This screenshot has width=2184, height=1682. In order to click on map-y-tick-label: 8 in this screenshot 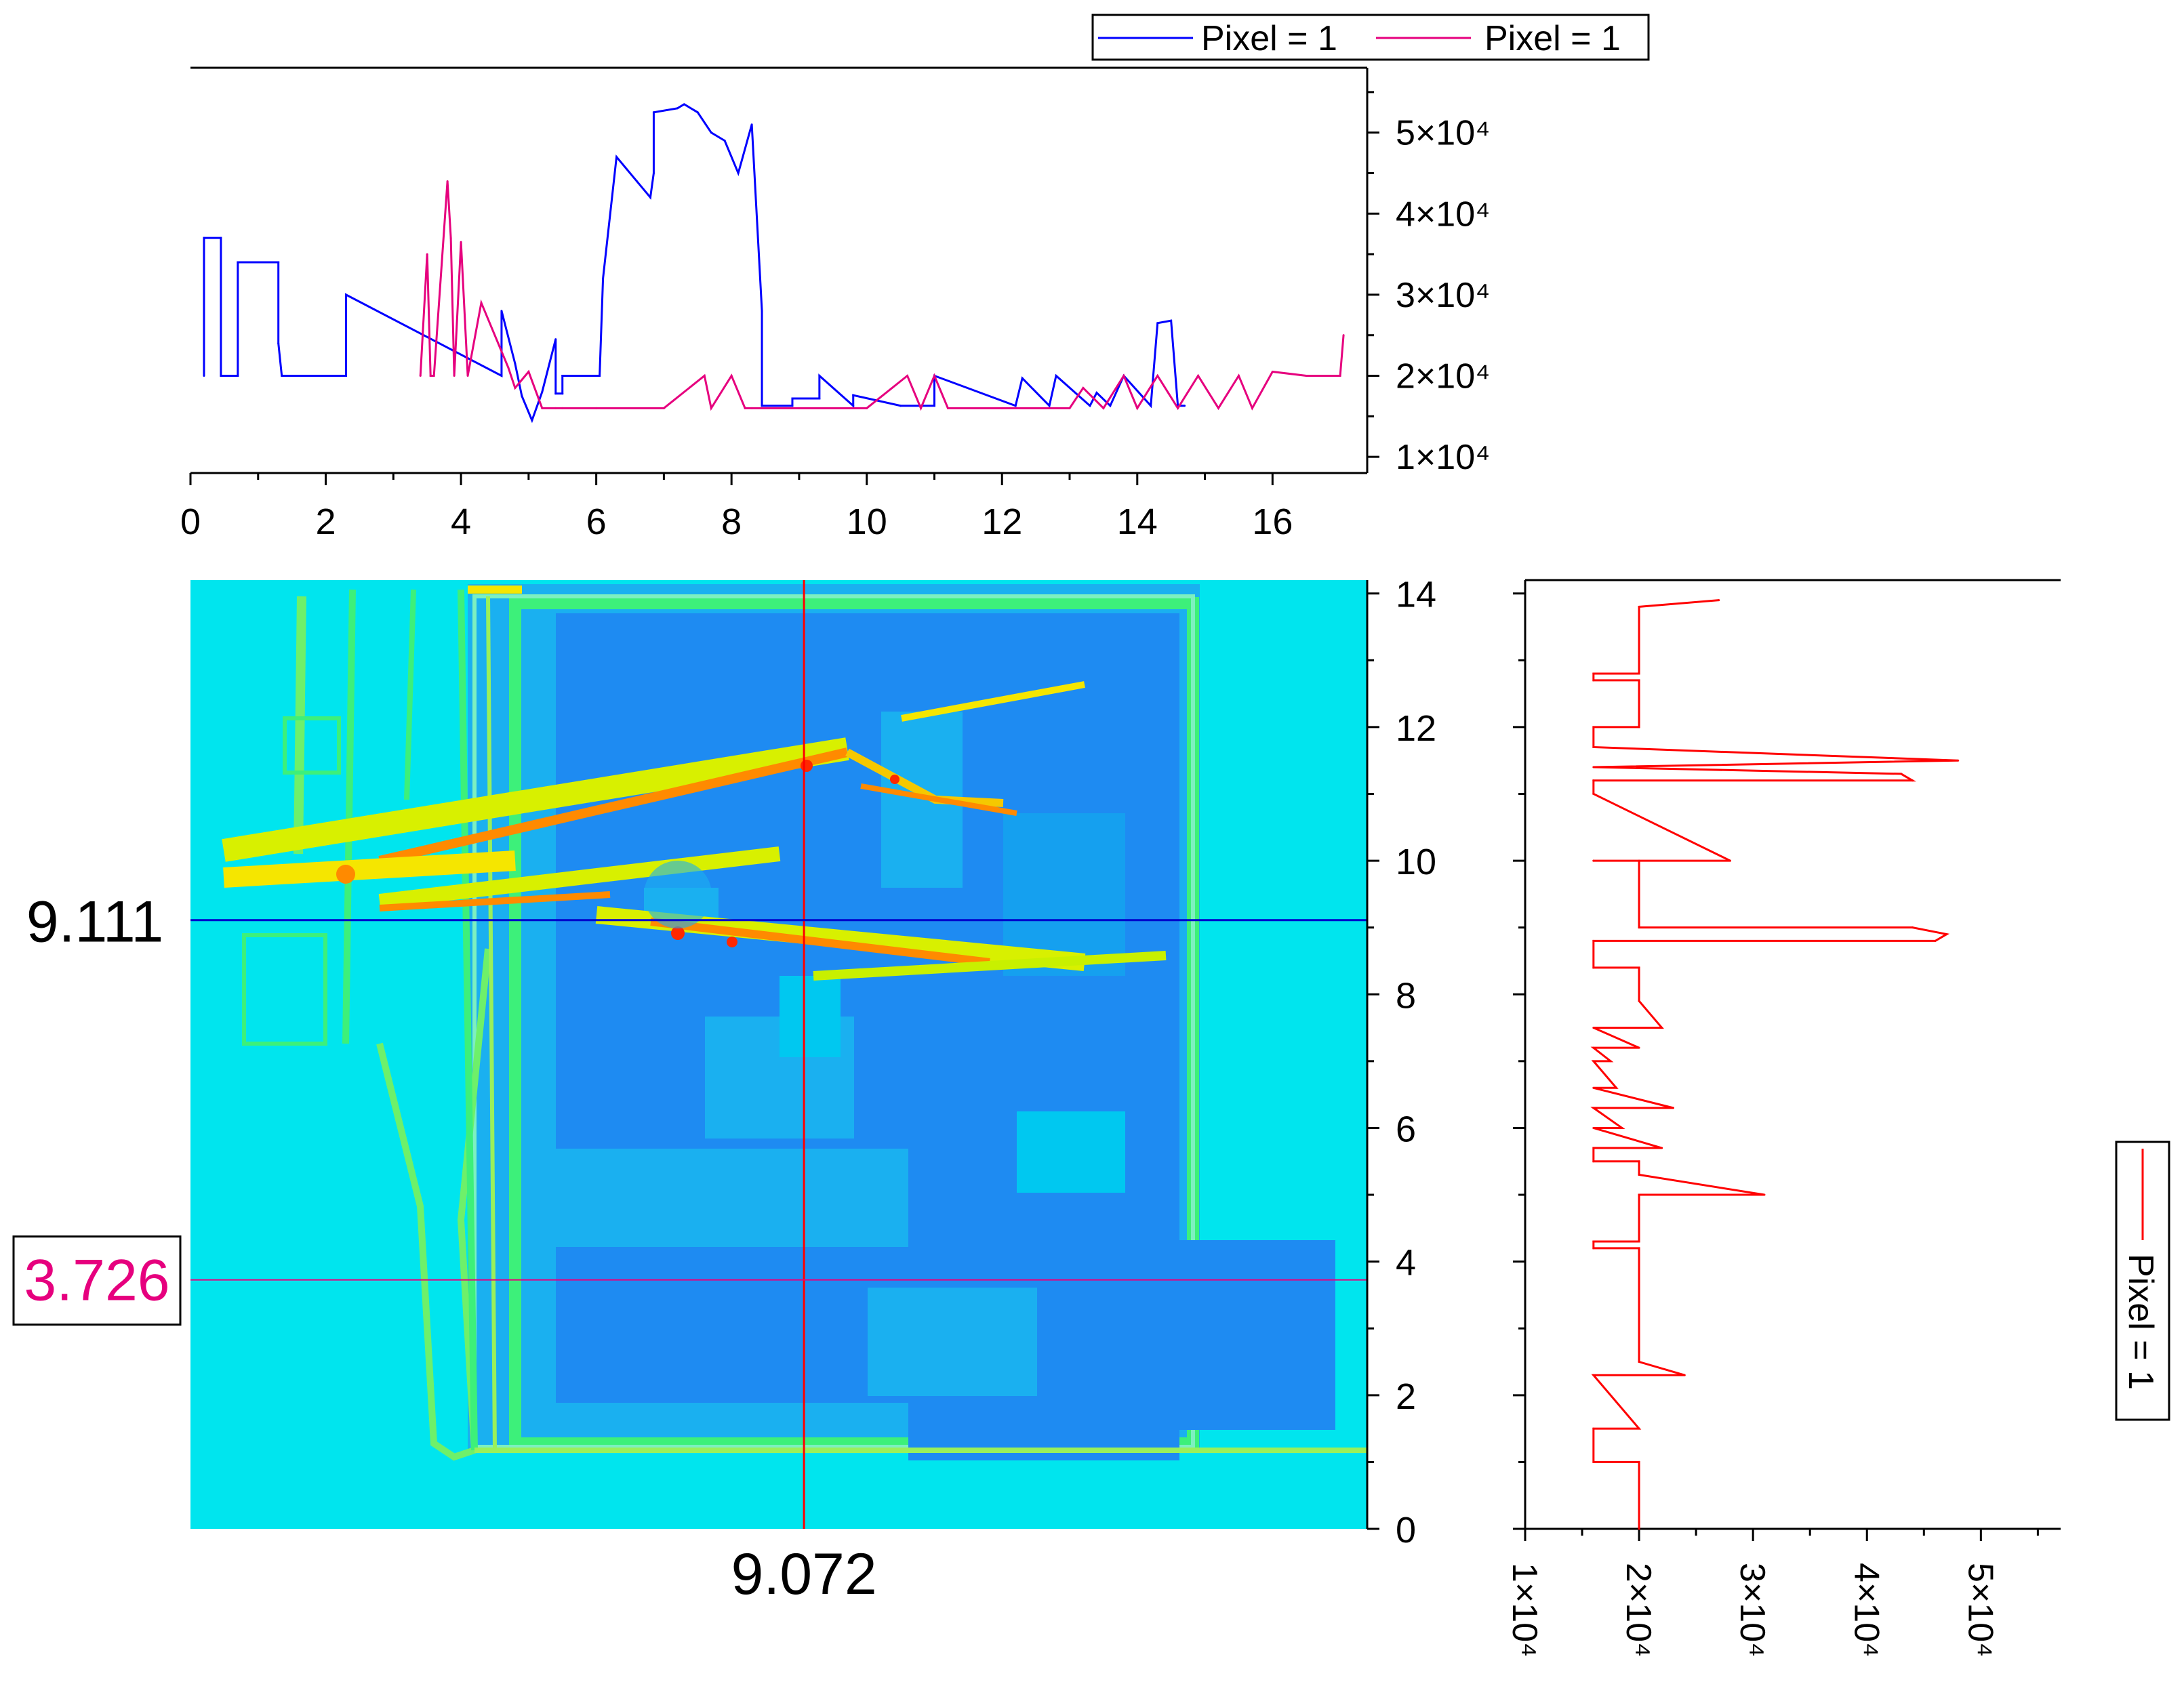, I will do `click(1406, 996)`.